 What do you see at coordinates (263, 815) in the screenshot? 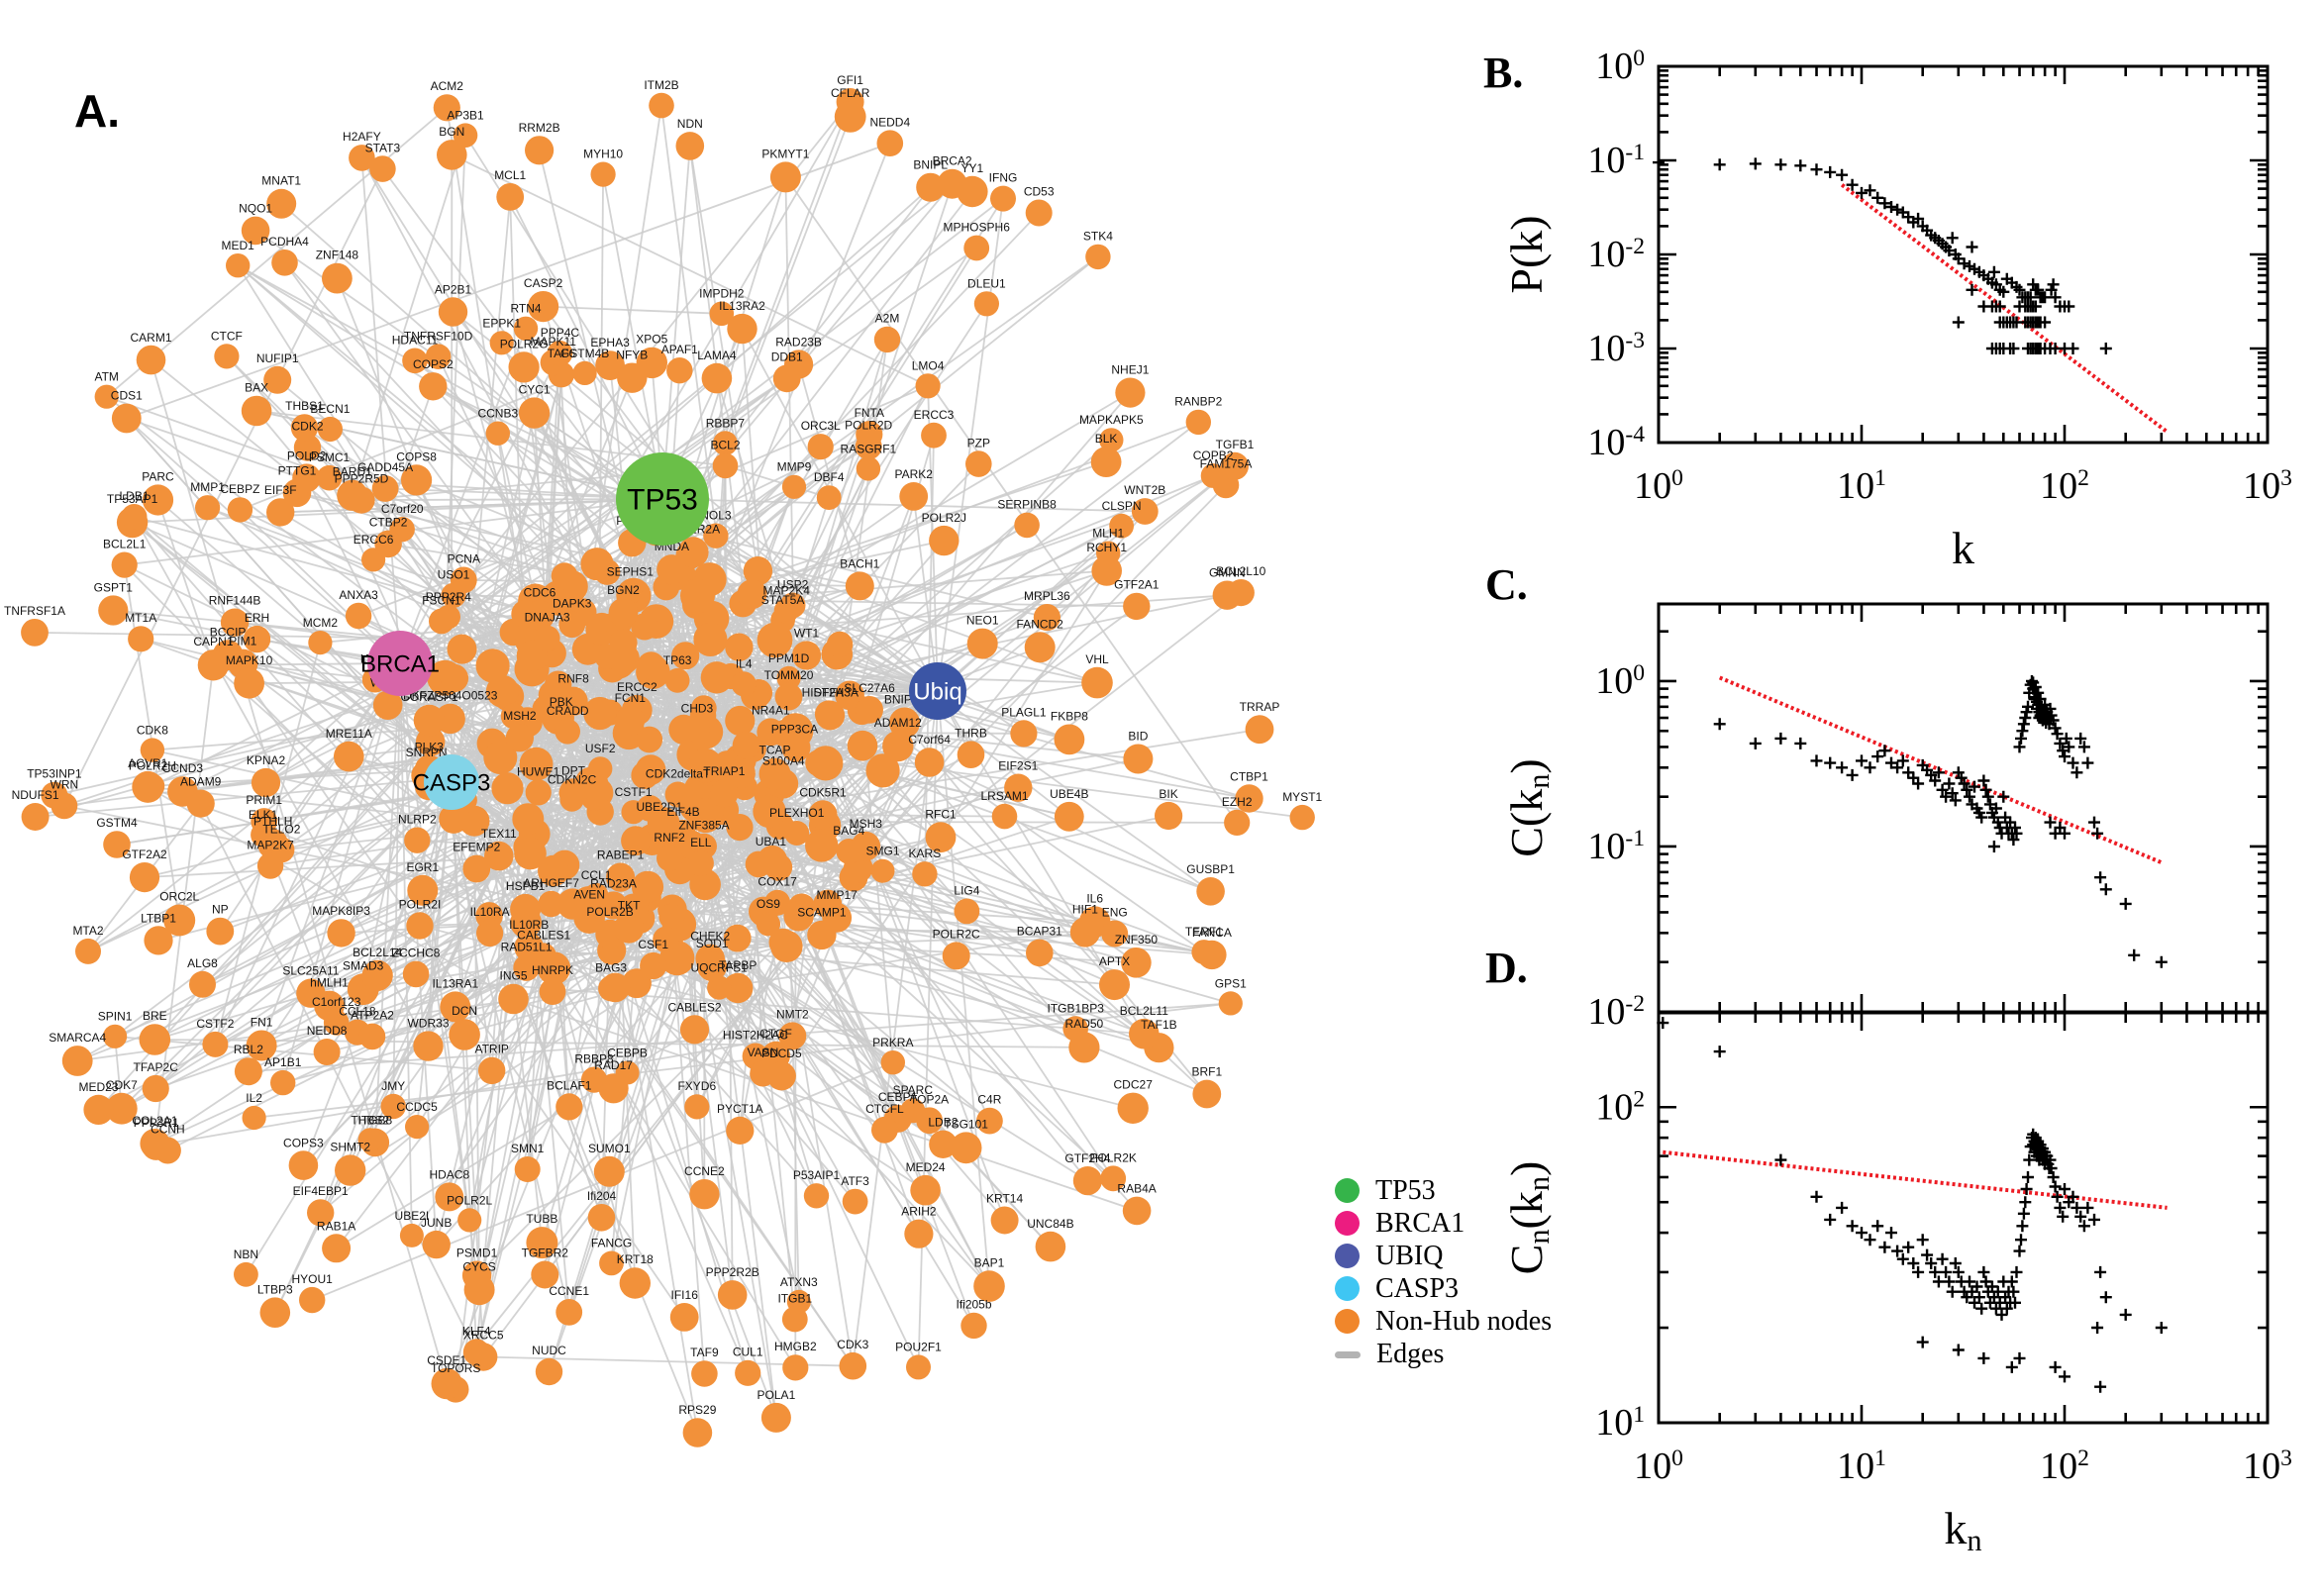
I see `node-label: ELK1` at bounding box center [263, 815].